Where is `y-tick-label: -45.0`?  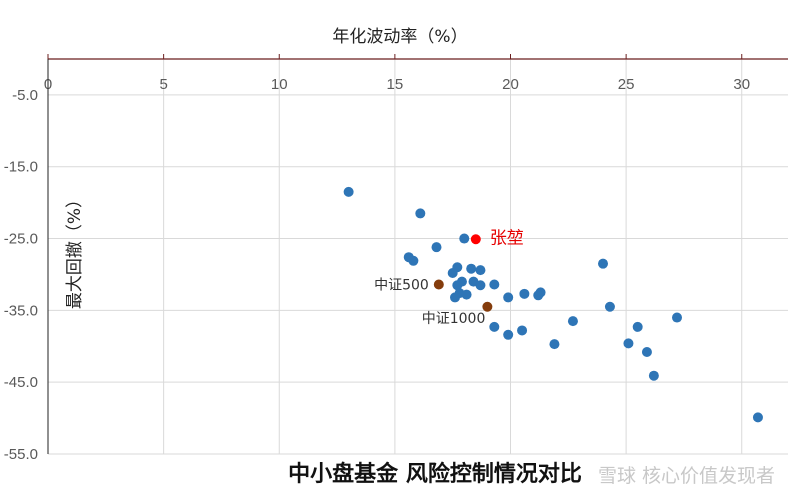
y-tick-label: -45.0 is located at coordinates (21, 382).